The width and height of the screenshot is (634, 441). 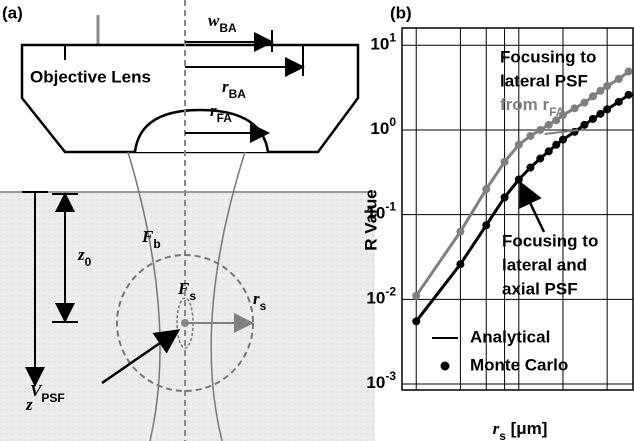 I want to click on vpsf-arrow, so click(x=141, y=357).